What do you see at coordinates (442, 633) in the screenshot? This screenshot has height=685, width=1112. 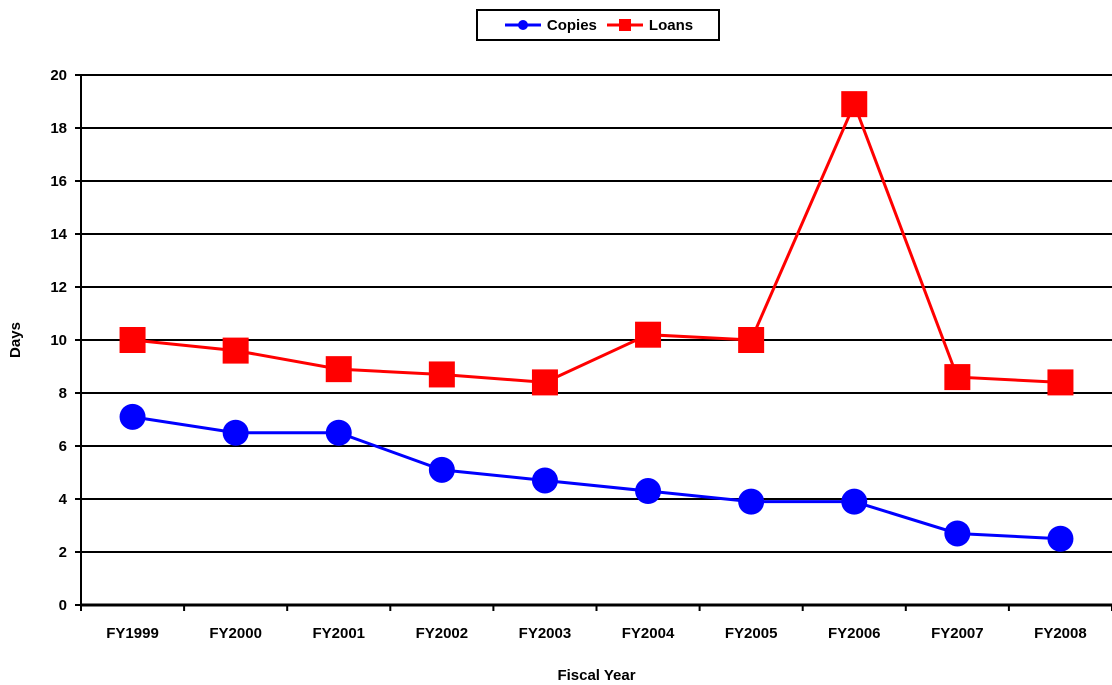 I see `x-tick-label: FY2002` at bounding box center [442, 633].